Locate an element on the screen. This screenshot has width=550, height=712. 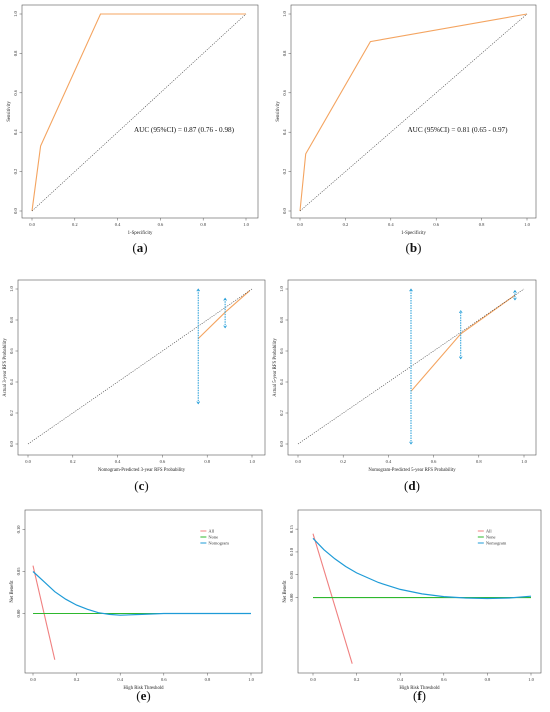
panel-caption: (a) is located at coordinates (139, 247).